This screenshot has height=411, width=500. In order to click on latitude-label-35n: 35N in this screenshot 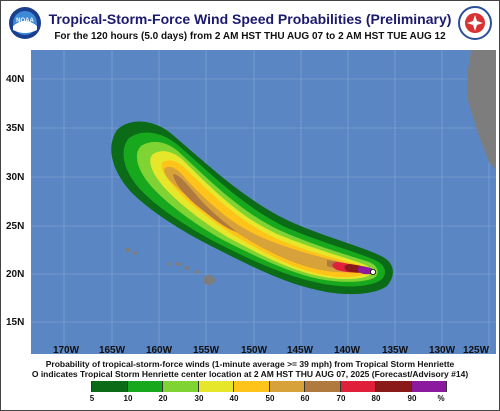, I will do `click(15, 128)`.